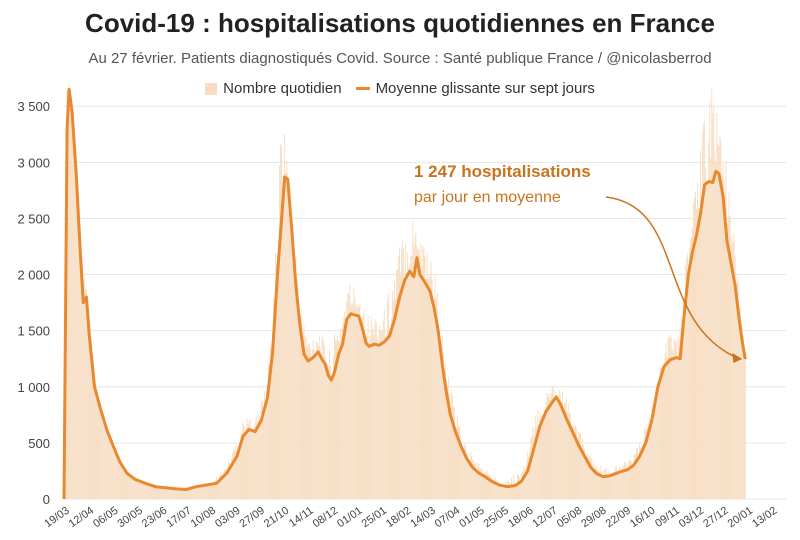 The width and height of the screenshot is (800, 540). Describe the element at coordinates (475, 88) in the screenshot. I see `legend-item-average: Moyenne glissante sur sept jours` at that location.